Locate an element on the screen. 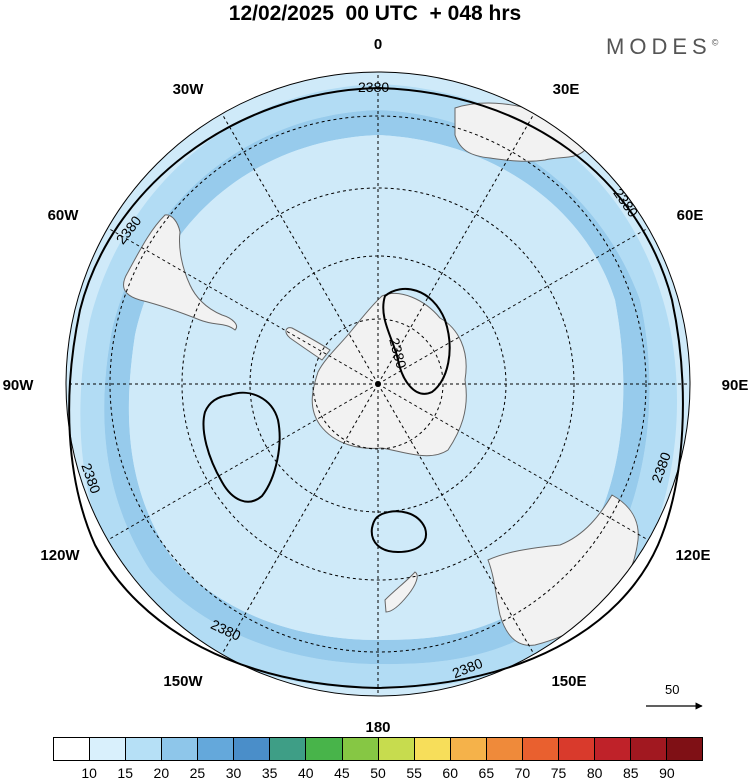 The image size is (750, 782). colorbar-tick-label: 45 is located at coordinates (342, 773).